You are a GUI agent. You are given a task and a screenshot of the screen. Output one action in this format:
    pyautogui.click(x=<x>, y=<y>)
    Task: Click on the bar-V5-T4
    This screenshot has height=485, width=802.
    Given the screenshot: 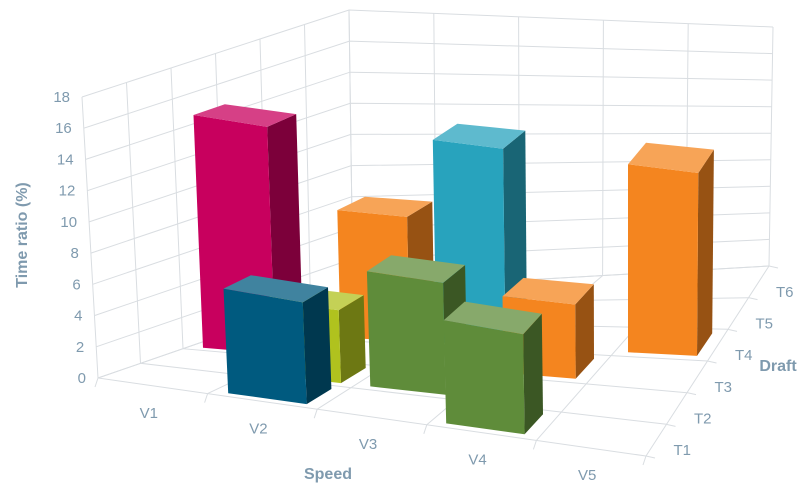 What is the action you would take?
    pyautogui.click(x=671, y=249)
    